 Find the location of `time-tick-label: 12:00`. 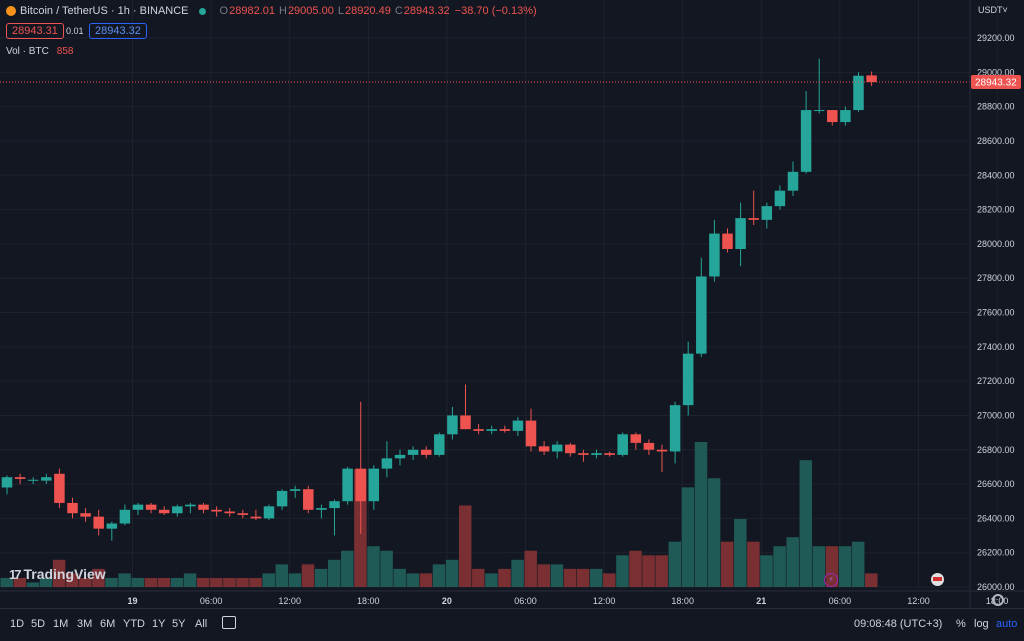

time-tick-label: 12:00 is located at coordinates (289, 601).